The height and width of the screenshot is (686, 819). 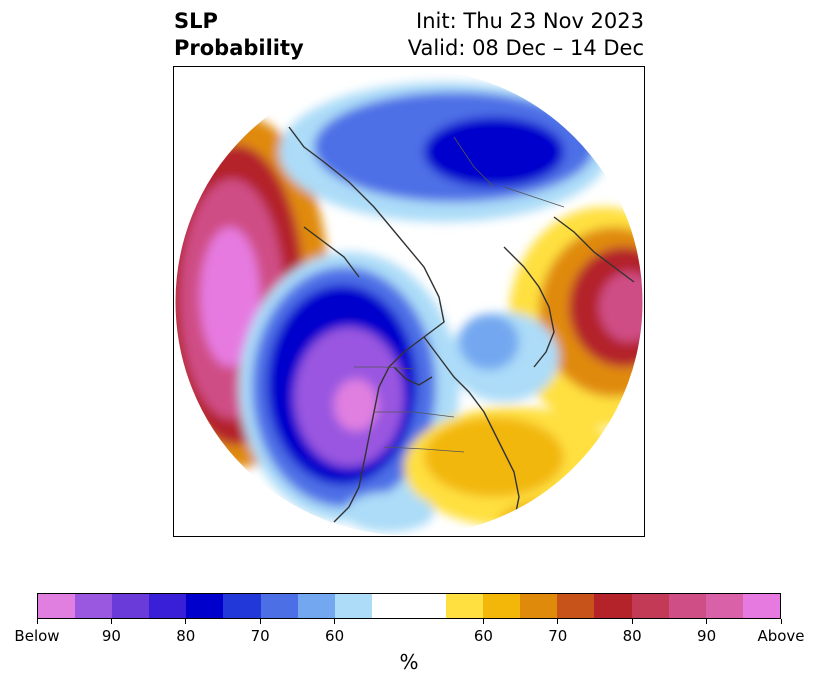 I want to click on title-variable: SLP, so click(x=196, y=21).